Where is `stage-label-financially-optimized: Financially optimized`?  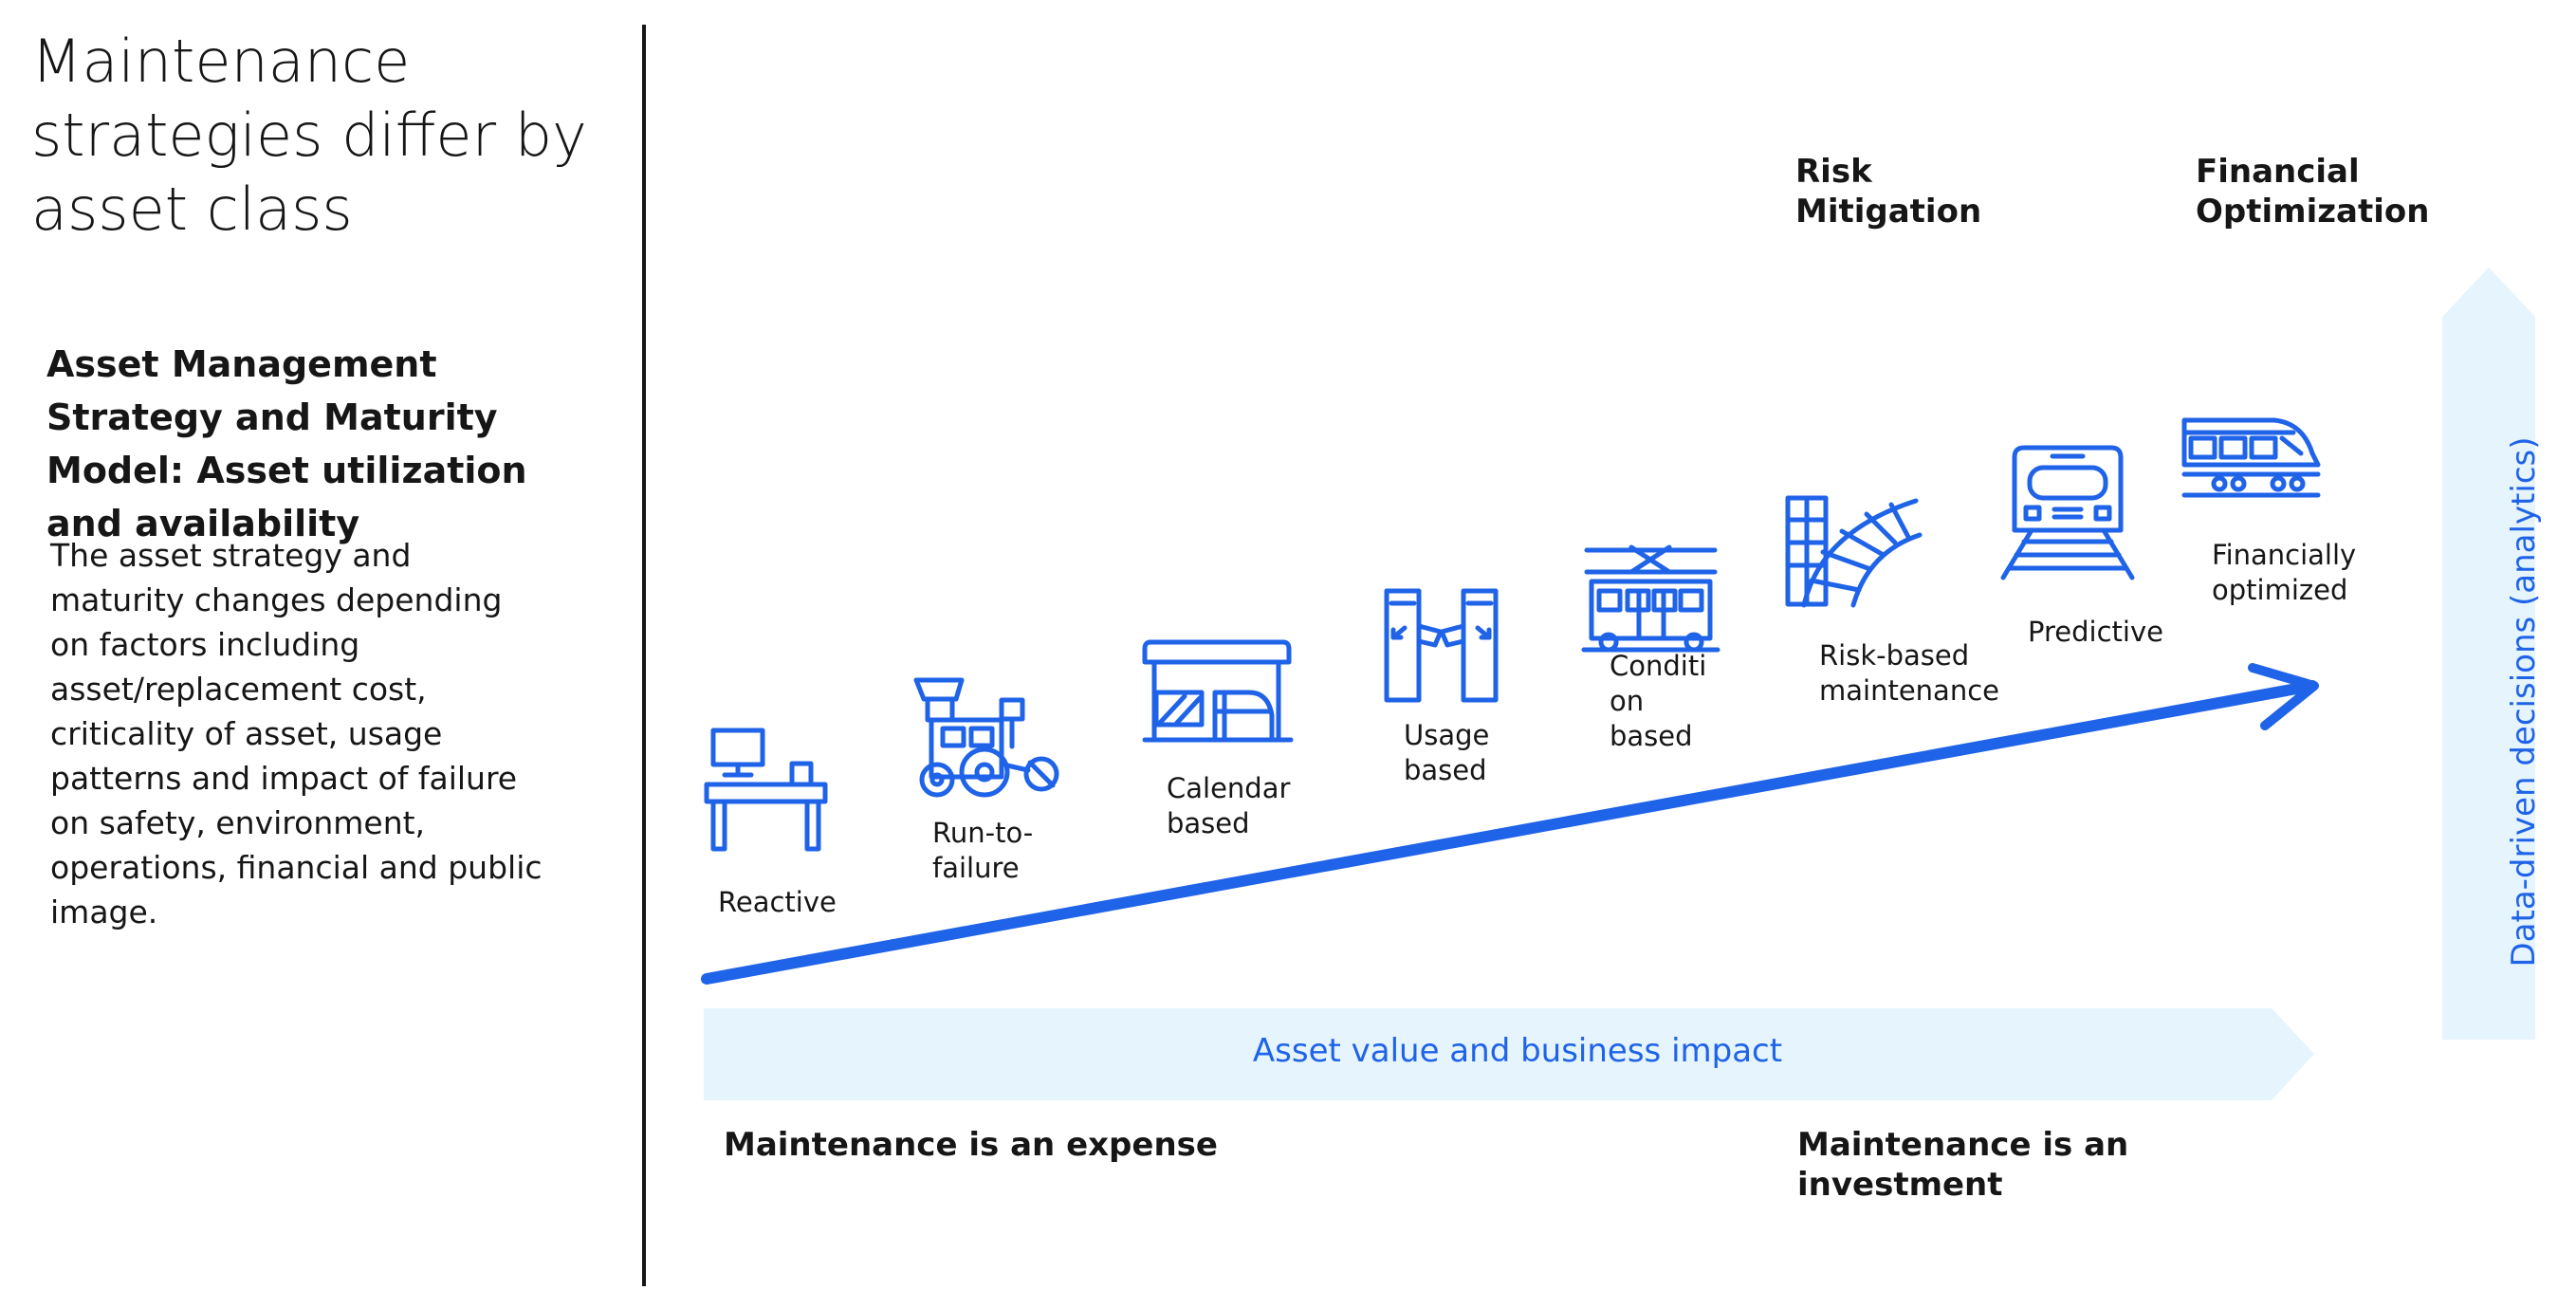 stage-label-financially-optimized: Financially optimized is located at coordinates (2284, 573).